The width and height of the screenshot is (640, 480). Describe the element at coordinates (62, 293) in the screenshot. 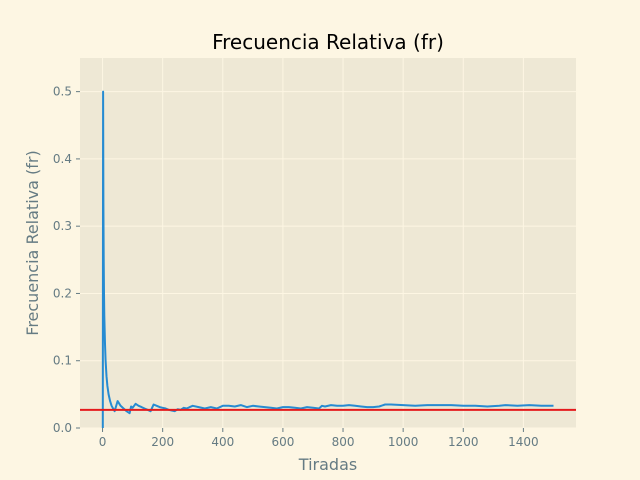

I see `y-tick-label: 0.2` at that location.